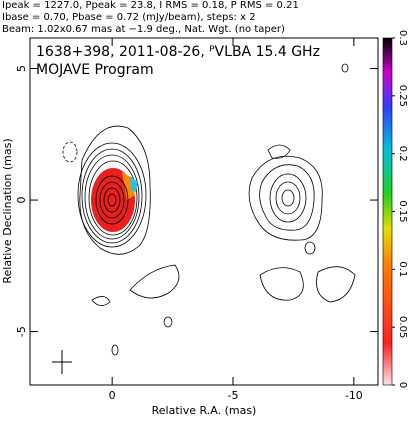 The width and height of the screenshot is (409, 424). Describe the element at coordinates (21, 68) in the screenshot. I see `y-tick-label: 5` at that location.